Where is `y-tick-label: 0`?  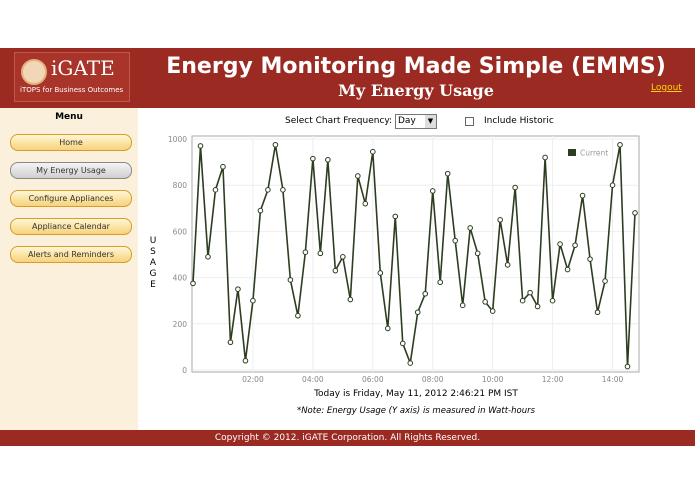 y-tick-label: 0 is located at coordinates (184, 370).